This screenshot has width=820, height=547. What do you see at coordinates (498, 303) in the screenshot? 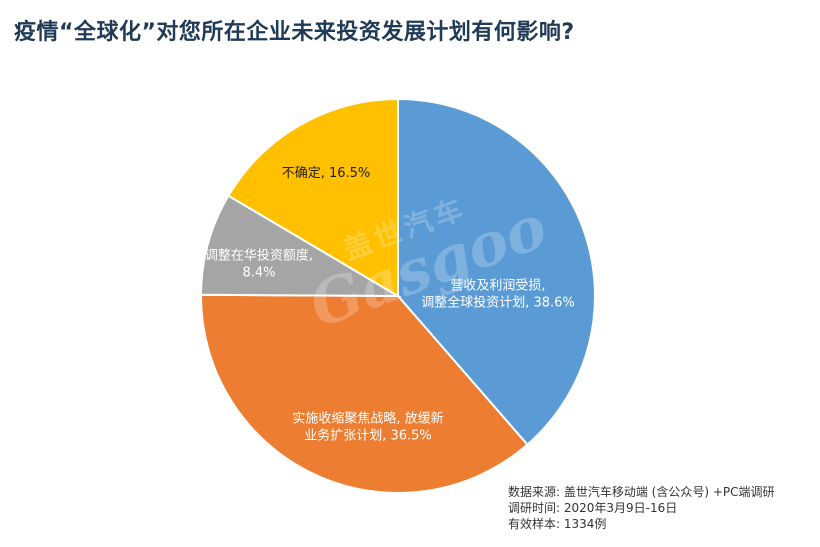
I see `slice-label-0-line-1: 调整全球投资计划, 38.6%` at bounding box center [498, 303].